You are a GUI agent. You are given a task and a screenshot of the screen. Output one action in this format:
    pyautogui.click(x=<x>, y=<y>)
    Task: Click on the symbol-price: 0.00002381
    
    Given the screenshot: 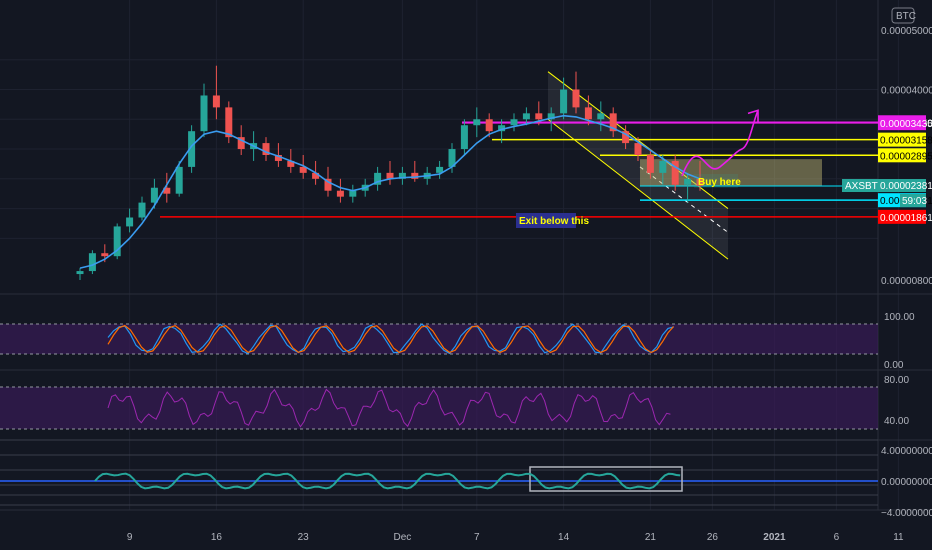 What is the action you would take?
    pyautogui.click(x=906, y=186)
    